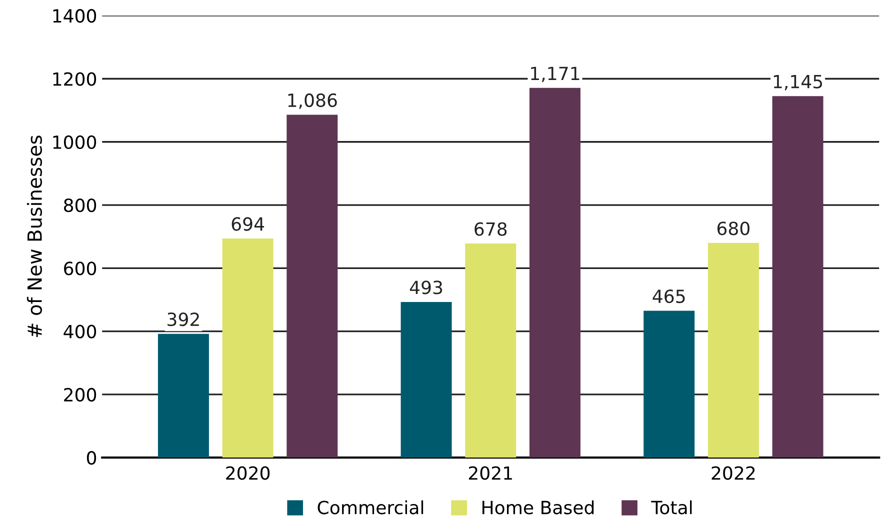 Image resolution: width=888 pixels, height=520 pixels. I want to click on x-tick-label: 2020, so click(248, 473).